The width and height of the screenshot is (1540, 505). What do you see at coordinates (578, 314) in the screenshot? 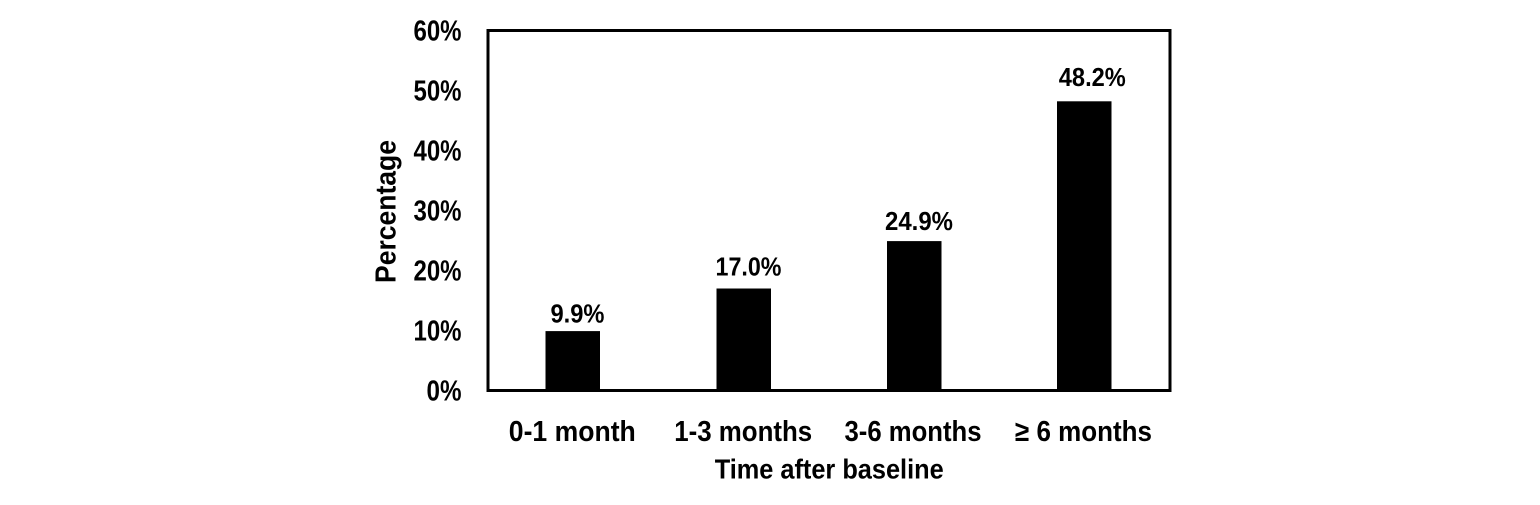
I see `svg-text: 9.9%` at bounding box center [578, 314].